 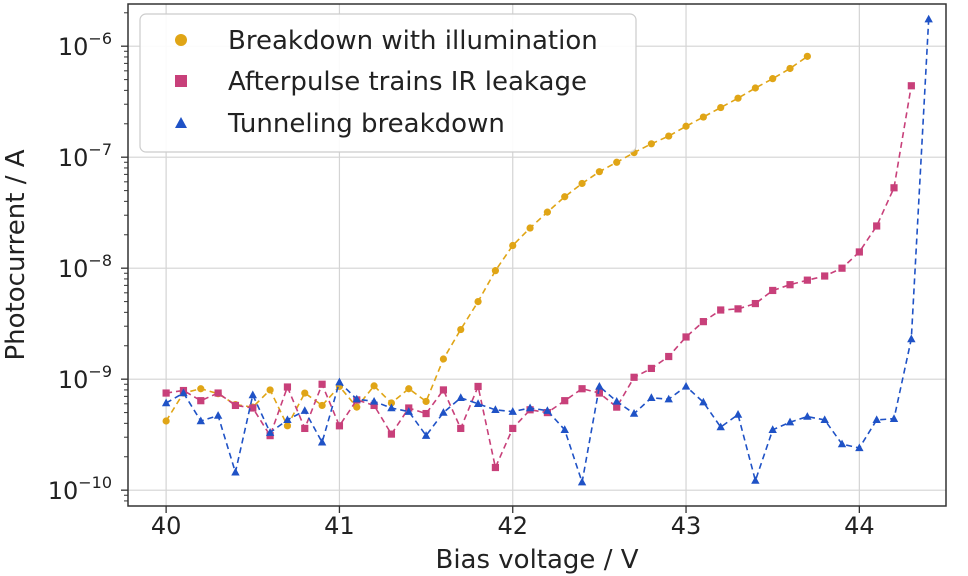 What do you see at coordinates (686, 526) in the screenshot?
I see `x-tick-label: 43` at bounding box center [686, 526].